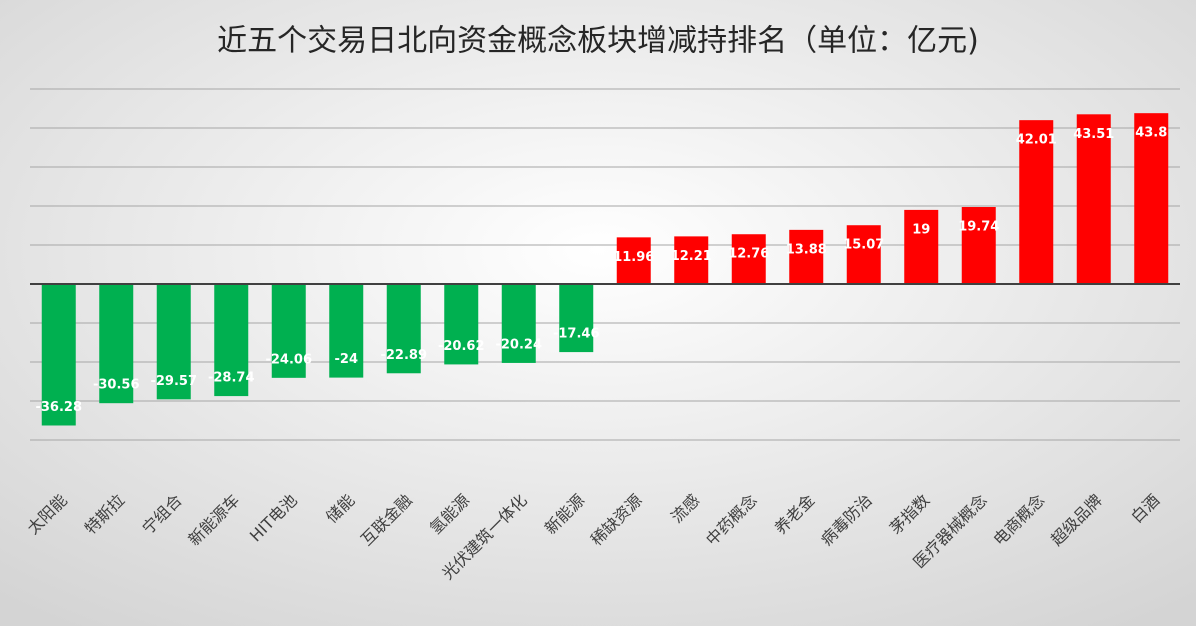 Image resolution: width=1196 pixels, height=626 pixels. Describe the element at coordinates (978, 227) in the screenshot. I see `value-label: 19.74` at that location.